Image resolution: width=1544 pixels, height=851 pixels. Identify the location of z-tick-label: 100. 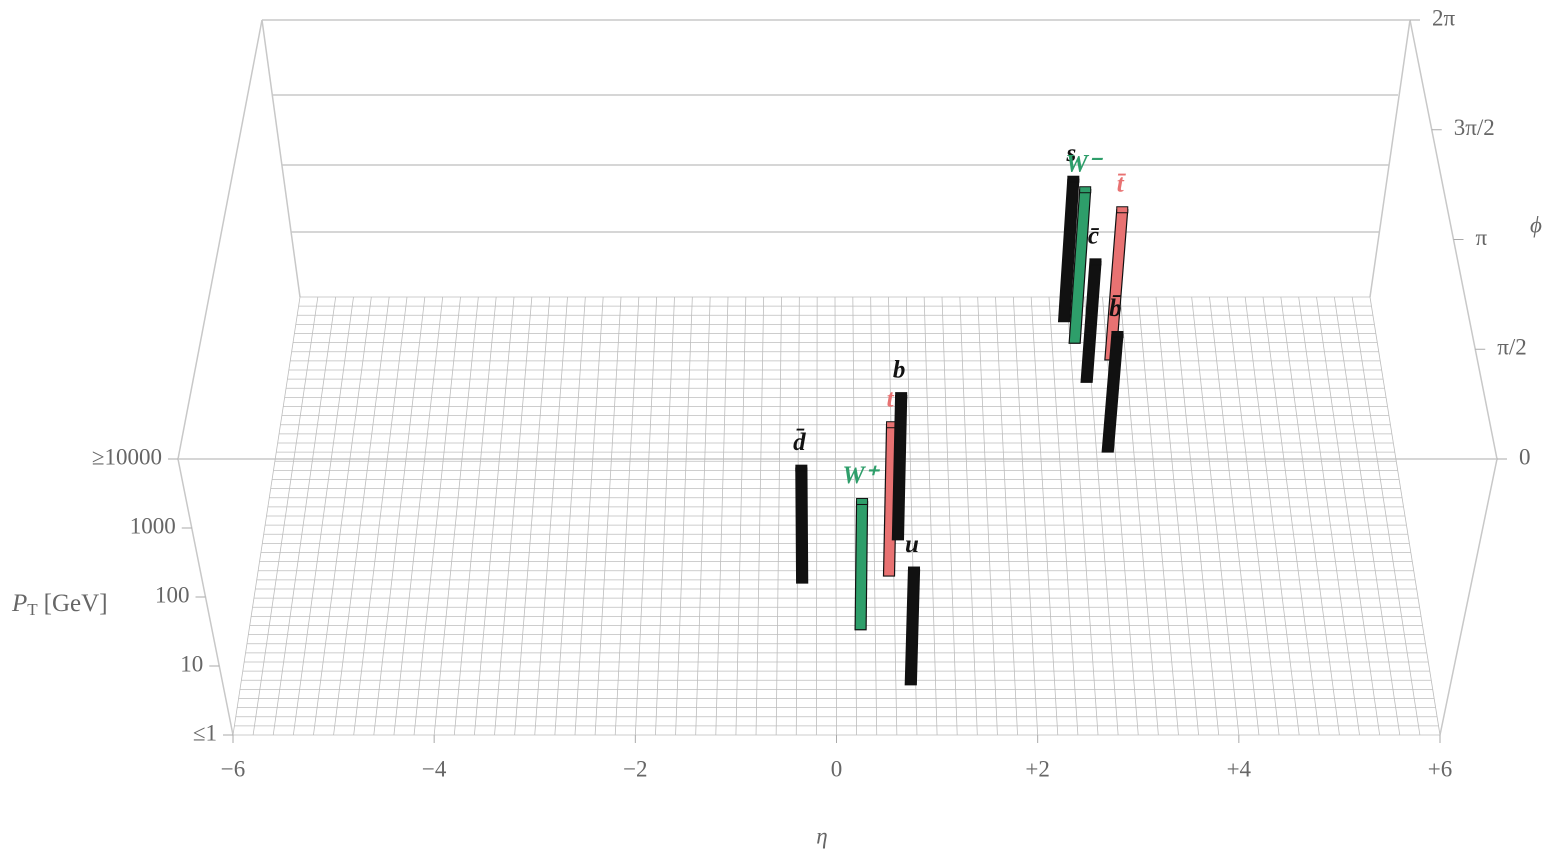
(172, 594).